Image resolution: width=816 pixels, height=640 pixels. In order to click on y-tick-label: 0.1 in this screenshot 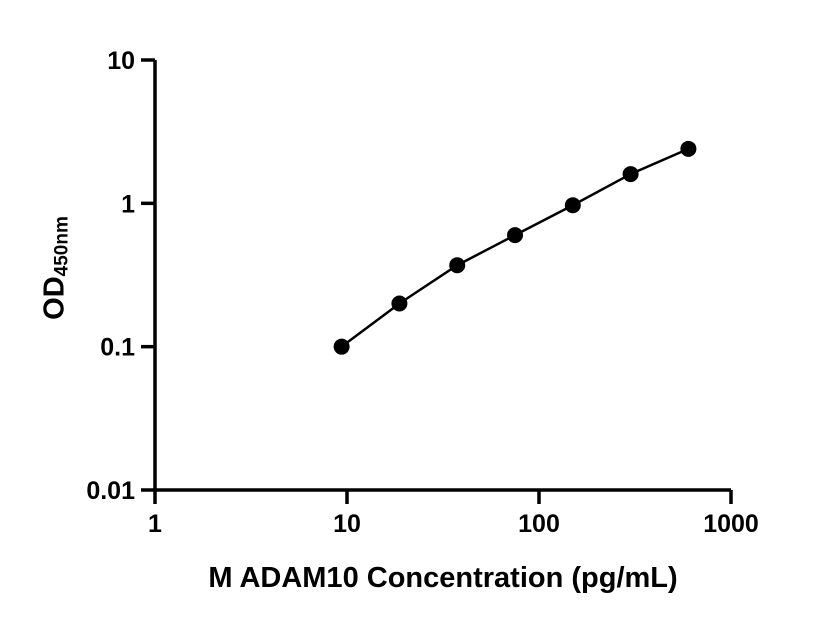, I will do `click(117, 348)`.